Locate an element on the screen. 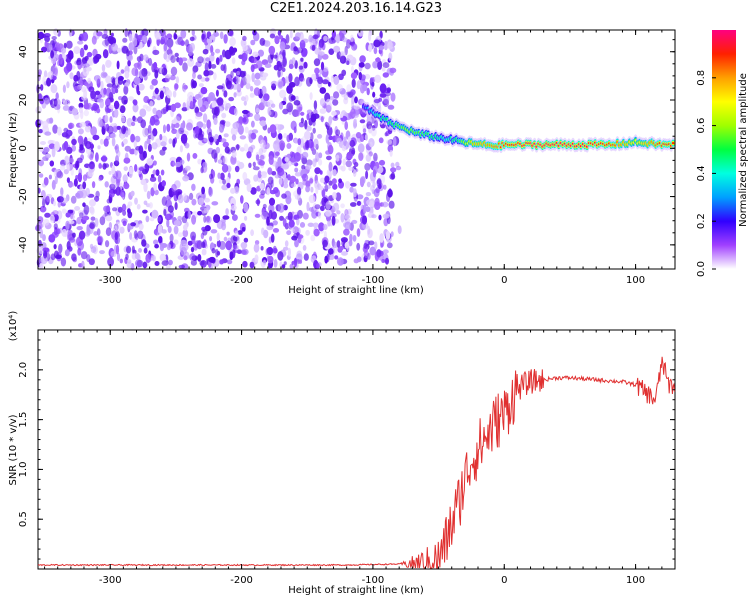 This screenshot has width=750, height=600. chart-title: C2E1.2024.203.16.14.G23 is located at coordinates (356, 8).